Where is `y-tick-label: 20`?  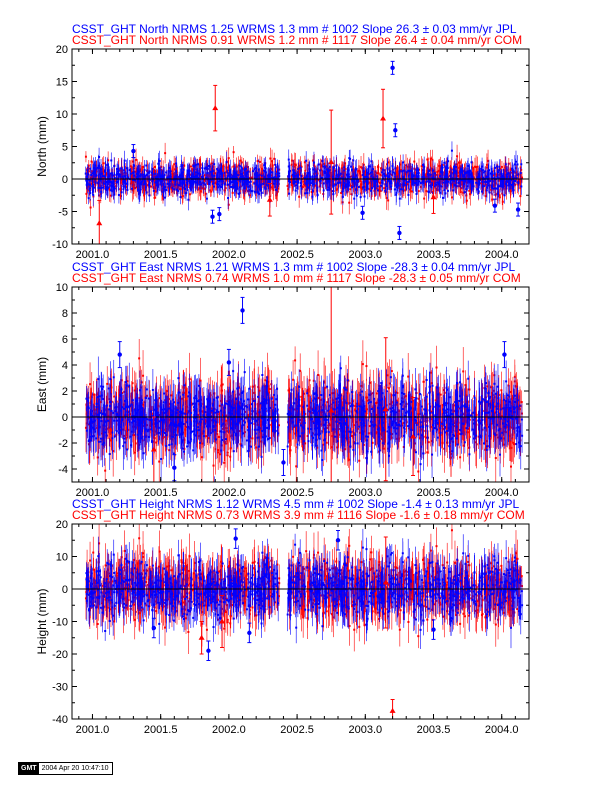
y-tick-label: 20 is located at coordinates (62, 50).